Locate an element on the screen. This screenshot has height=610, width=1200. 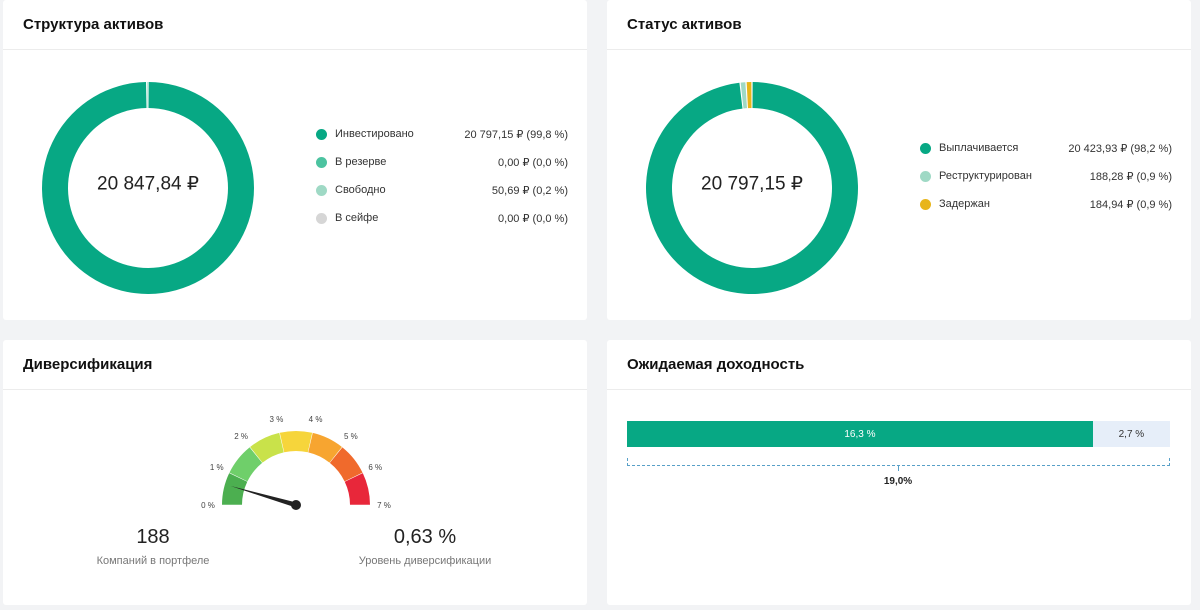
asset-status-legend-item: Реструктурирован 188,28 ₽ (0,9 %) is located at coordinates (1046, 176).